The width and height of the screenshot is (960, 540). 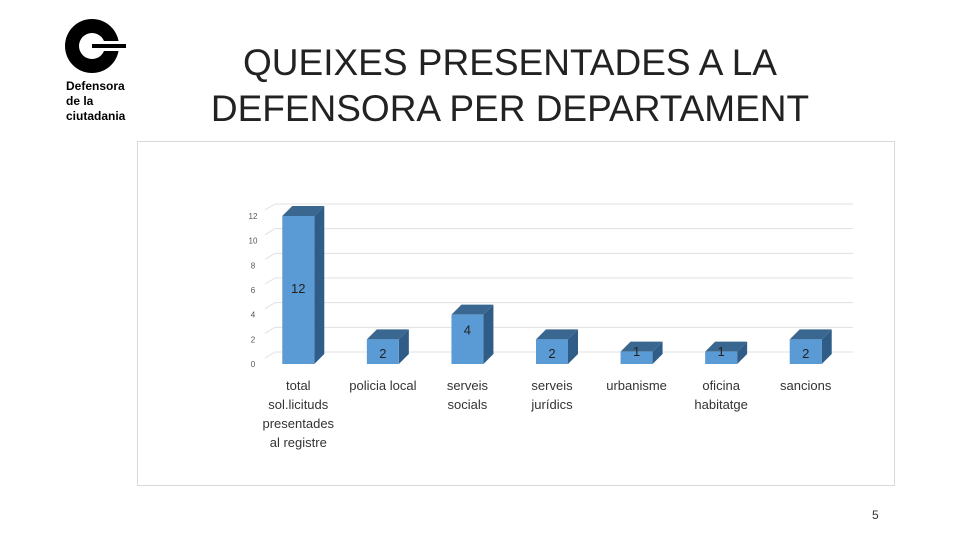 What do you see at coordinates (298, 442) in the screenshot?
I see `category-label: al registre` at bounding box center [298, 442].